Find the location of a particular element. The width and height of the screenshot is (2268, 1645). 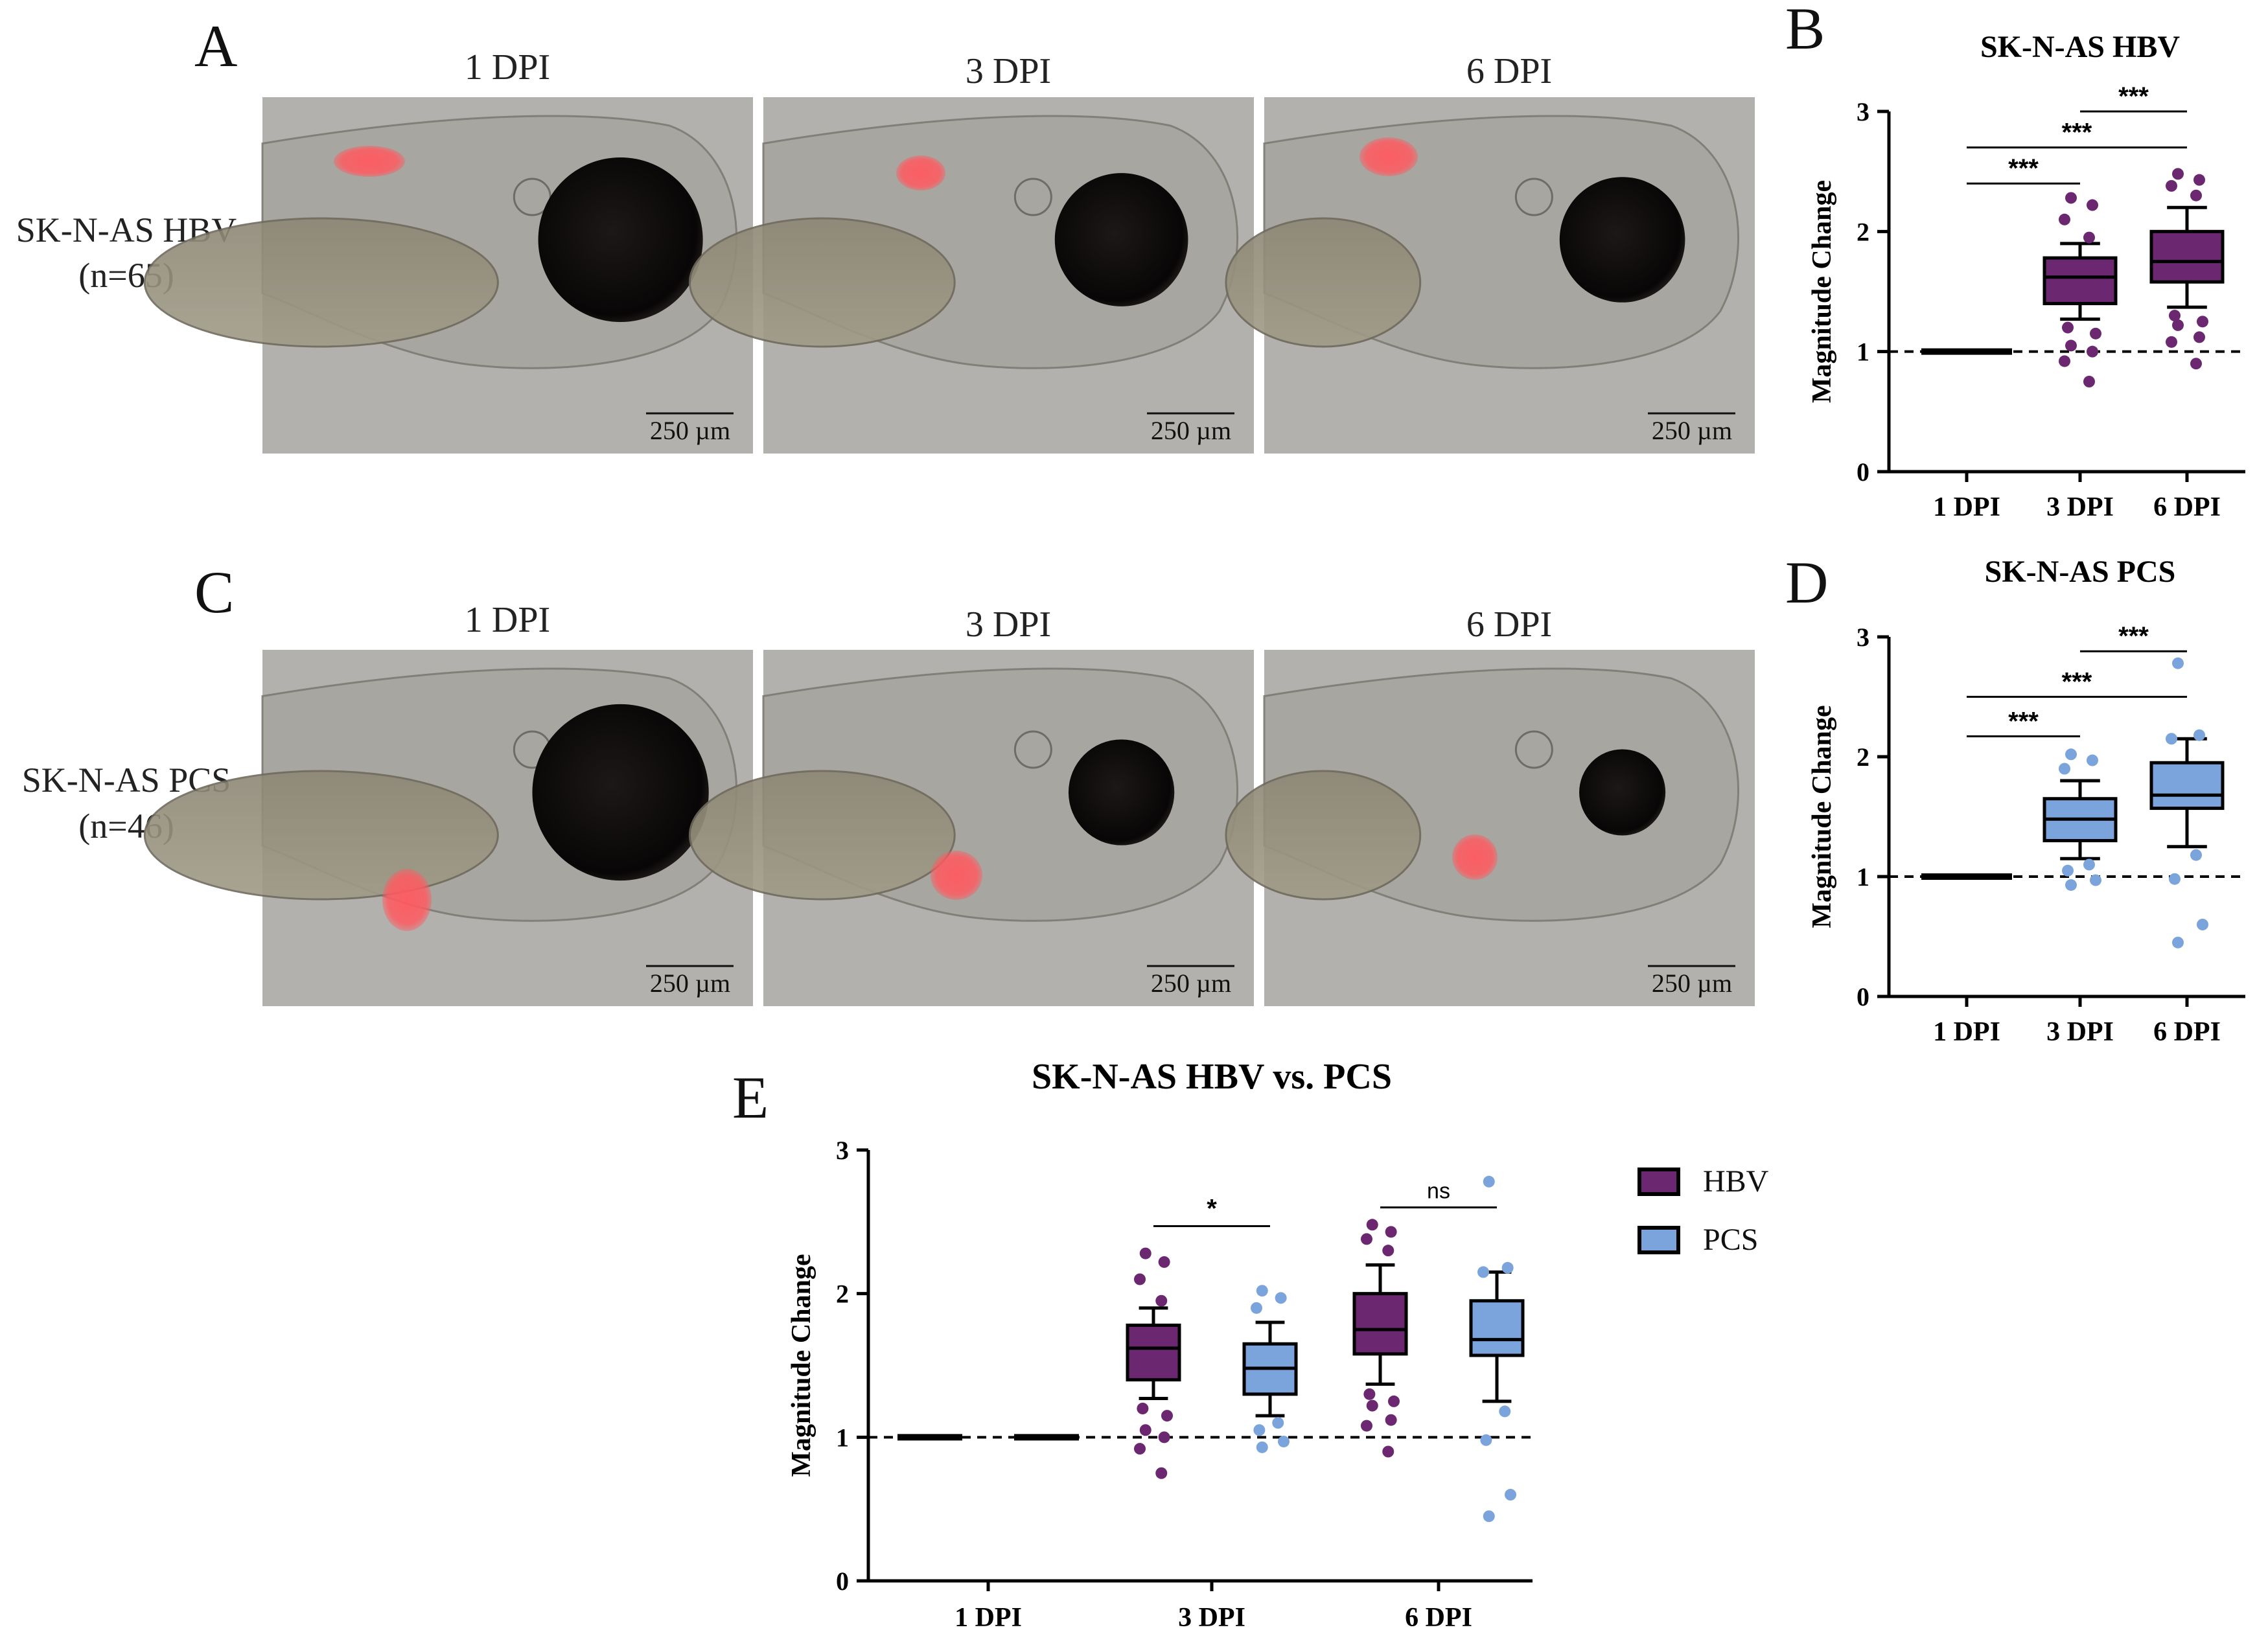

chart-title: SK-N-AS PCS is located at coordinates (2080, 572).